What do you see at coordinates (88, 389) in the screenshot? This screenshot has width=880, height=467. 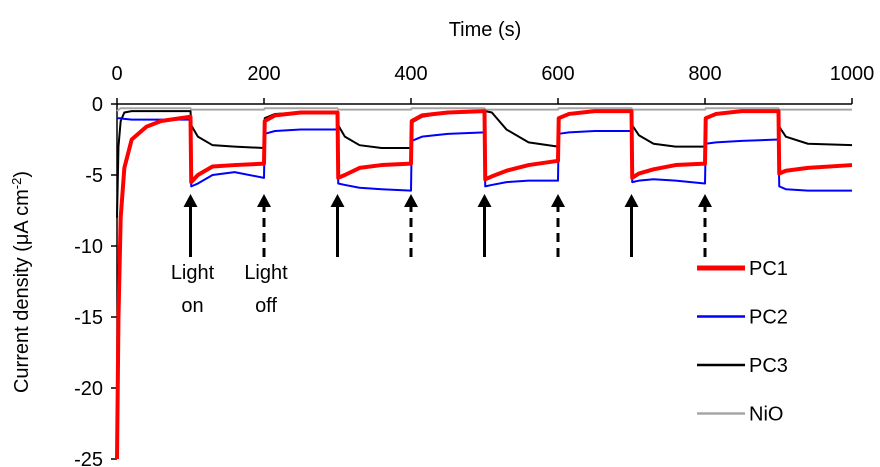 I see `y-tick-label: -20` at bounding box center [88, 389].